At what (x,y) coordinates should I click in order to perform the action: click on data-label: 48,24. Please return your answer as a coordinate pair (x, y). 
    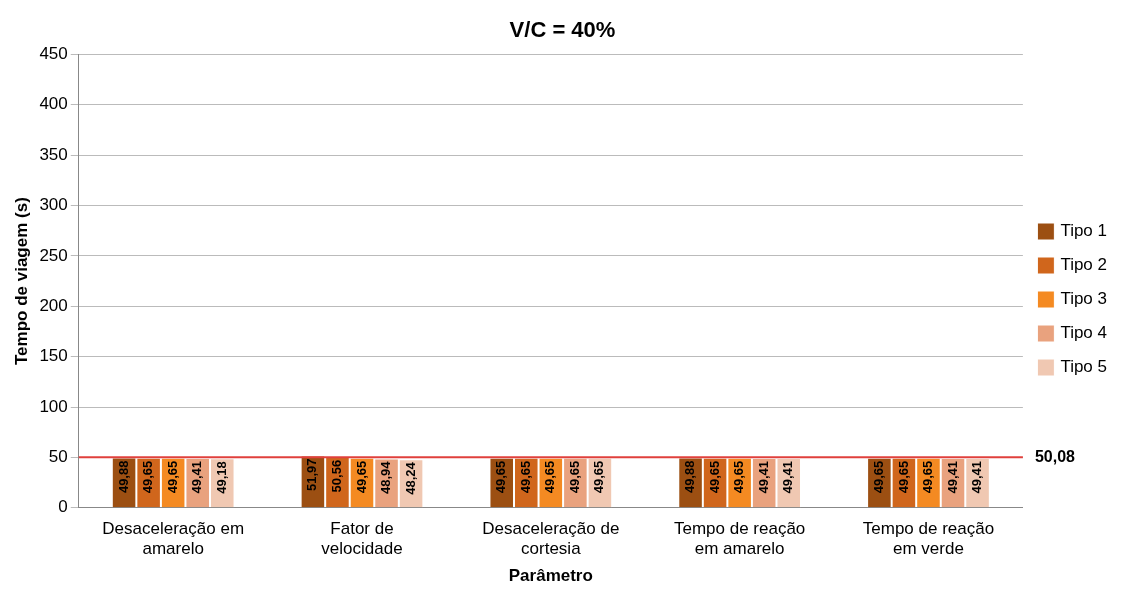
    Looking at the image, I should click on (410, 478).